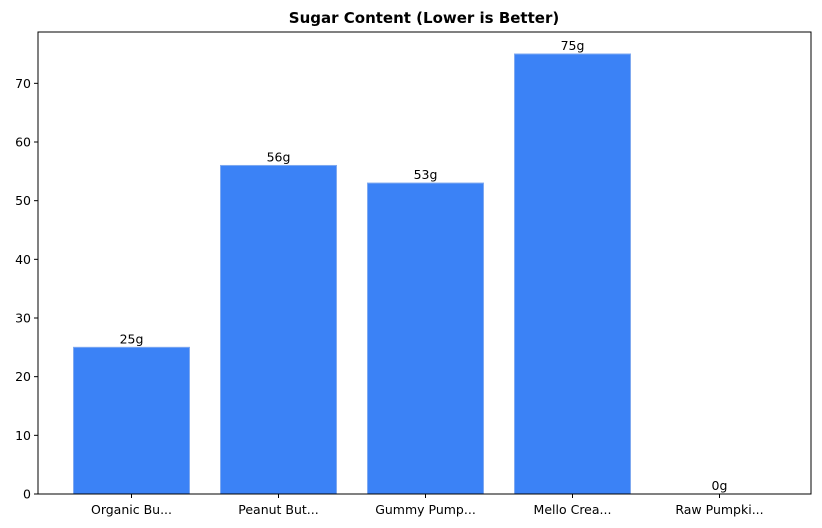 This screenshot has width=822, height=528. Describe the element at coordinates (23, 259) in the screenshot. I see `y-tick-label-4: 40` at that location.